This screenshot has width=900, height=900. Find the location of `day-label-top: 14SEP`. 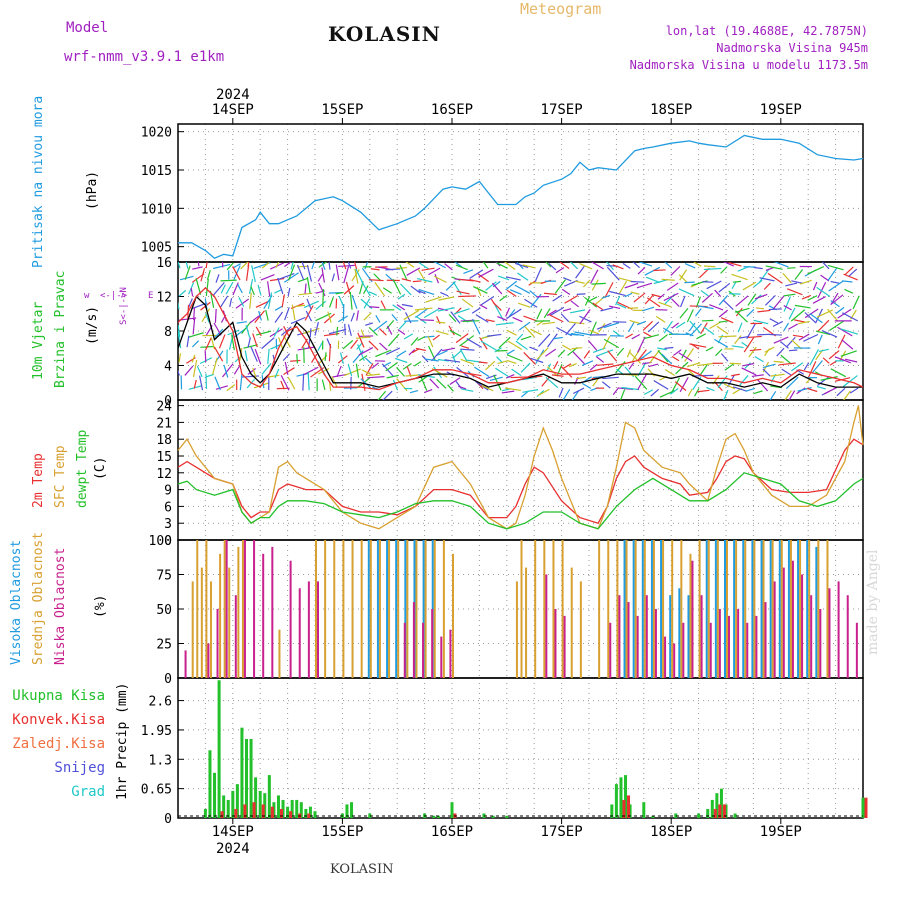

day-label-top: 14SEP is located at coordinates (233, 110).